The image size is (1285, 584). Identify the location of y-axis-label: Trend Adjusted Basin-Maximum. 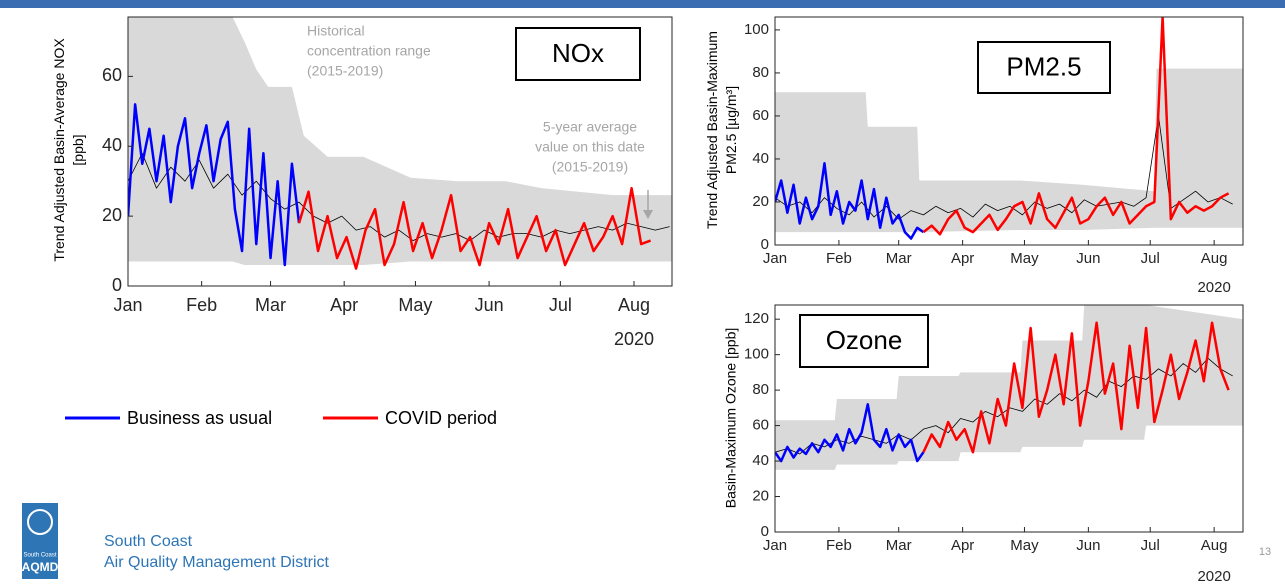
(712, 130).